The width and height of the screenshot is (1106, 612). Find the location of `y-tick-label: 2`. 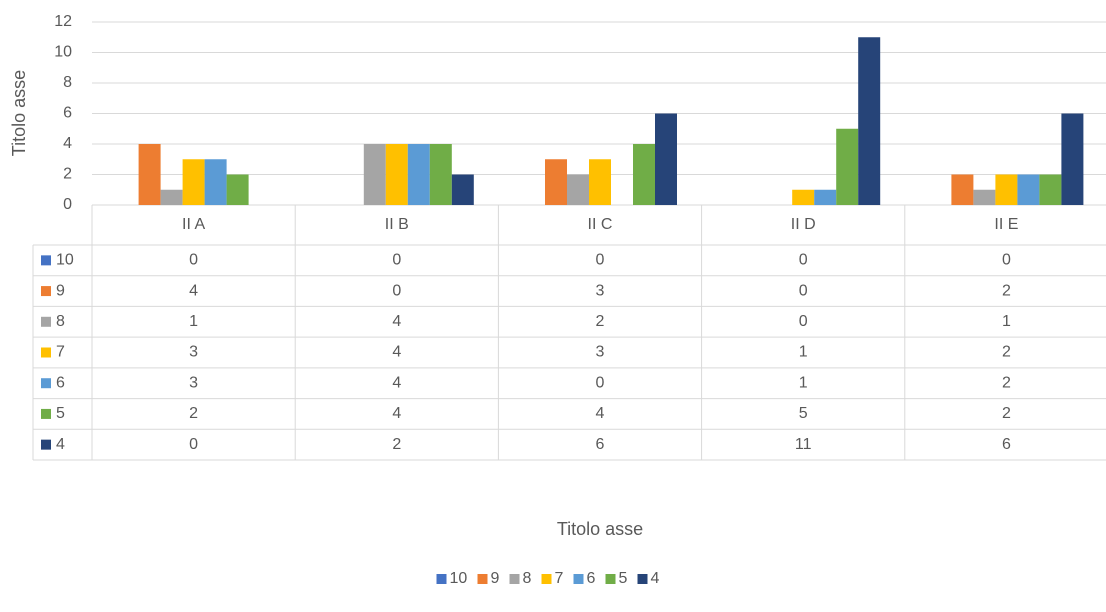

y-tick-label: 2 is located at coordinates (67, 174).